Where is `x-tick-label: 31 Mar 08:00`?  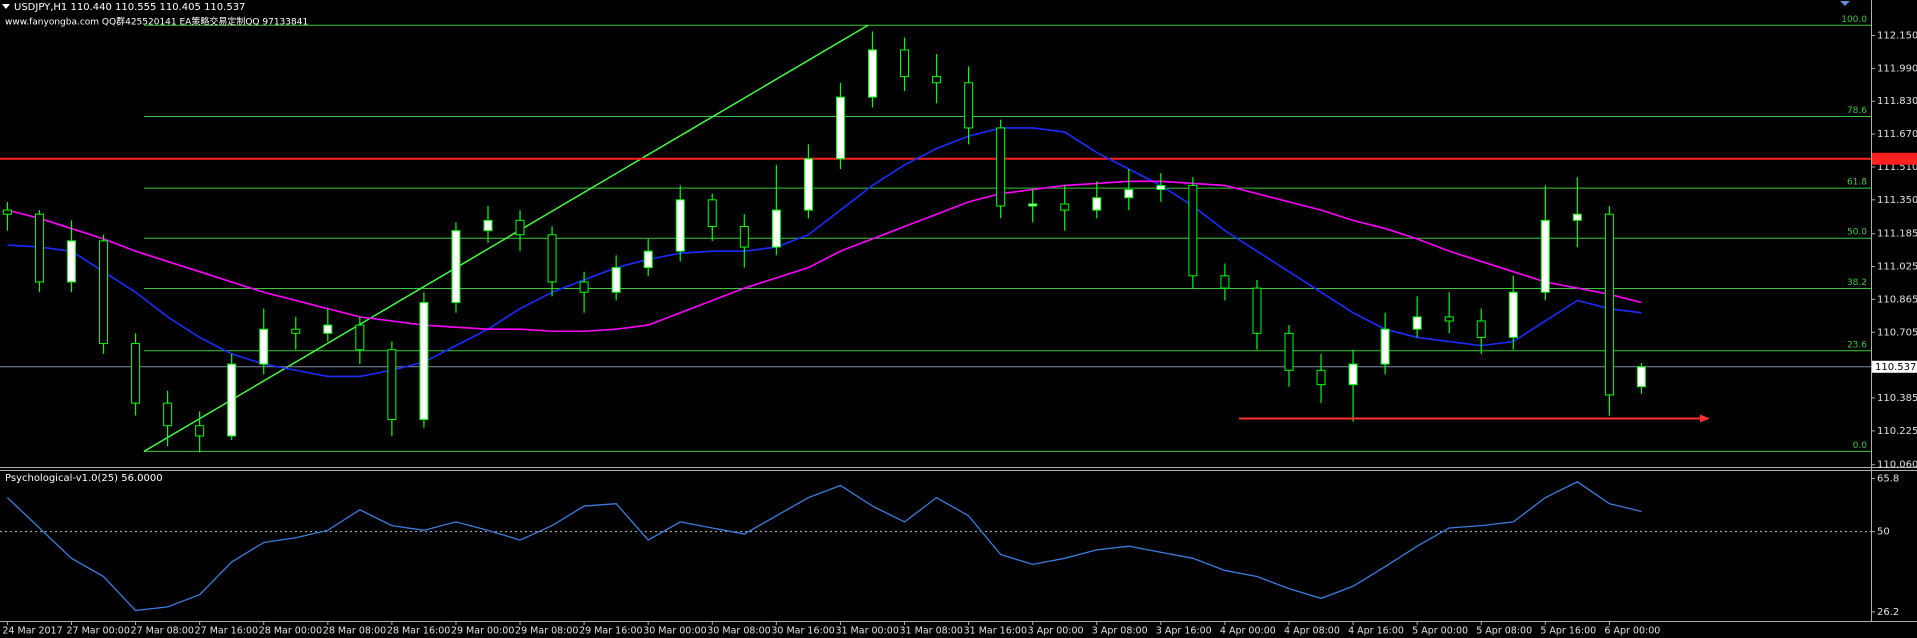
x-tick-label: 31 Mar 08:00 is located at coordinates (931, 631).